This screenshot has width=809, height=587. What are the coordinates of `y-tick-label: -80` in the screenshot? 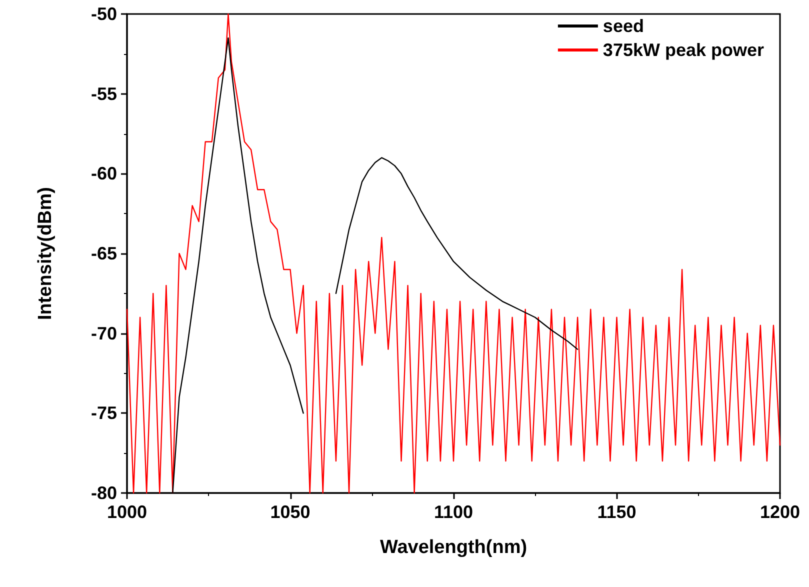 It's located at (103, 493).